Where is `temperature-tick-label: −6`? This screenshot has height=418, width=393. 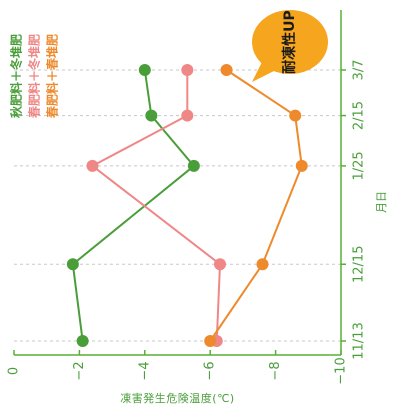 temperature-tick-label: −6 is located at coordinates (210, 370).